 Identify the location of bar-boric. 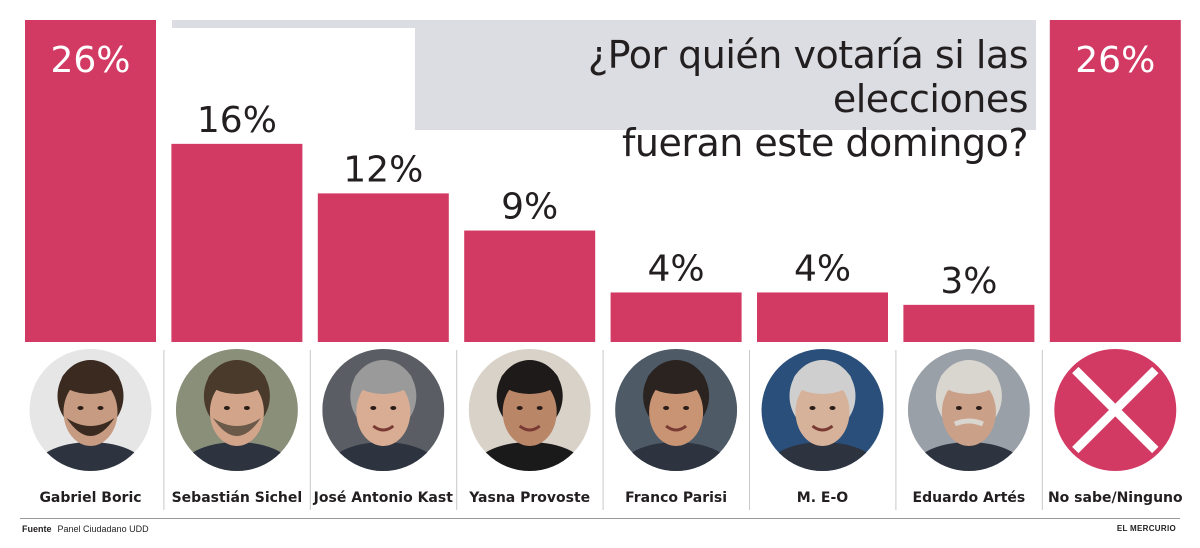
(90, 181).